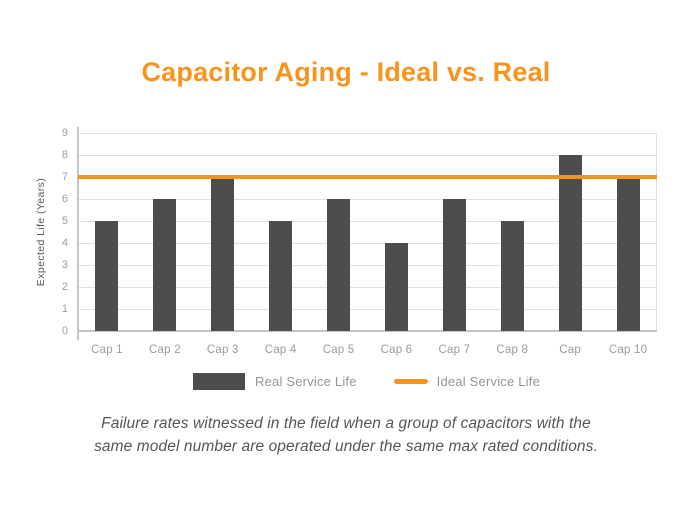 The image size is (692, 514). Describe the element at coordinates (628, 350) in the screenshot. I see `x-tick-label: Cap 10` at that location.